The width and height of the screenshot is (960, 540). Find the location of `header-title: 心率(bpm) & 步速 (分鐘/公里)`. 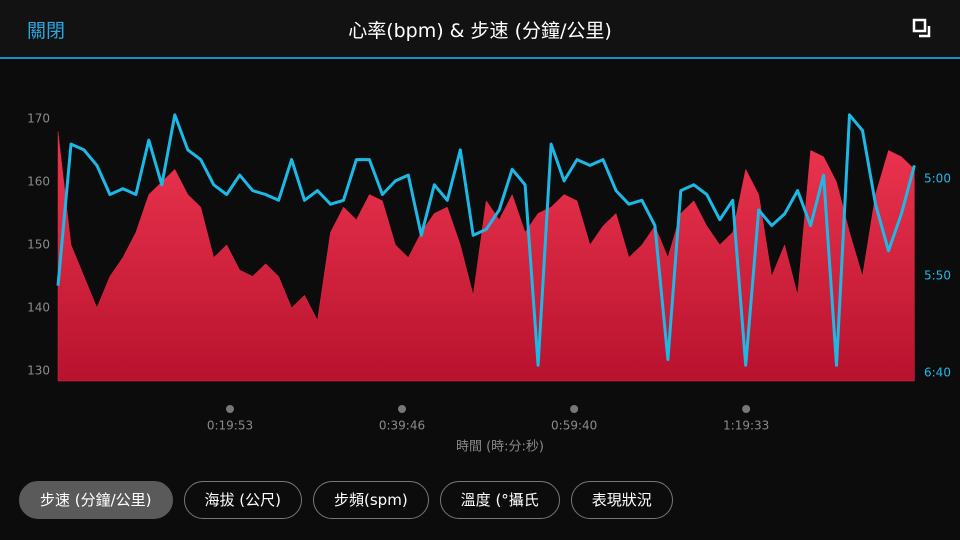

header-title: 心率(bpm) & 步速 (分鐘/公里) is located at coordinates (480, 31).